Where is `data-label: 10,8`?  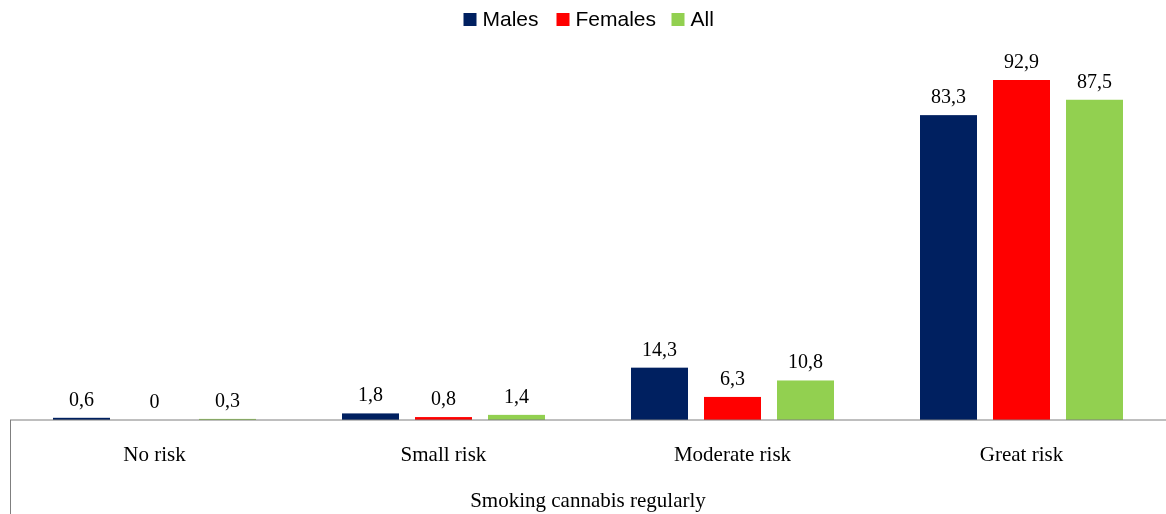 data-label: 10,8 is located at coordinates (805, 361).